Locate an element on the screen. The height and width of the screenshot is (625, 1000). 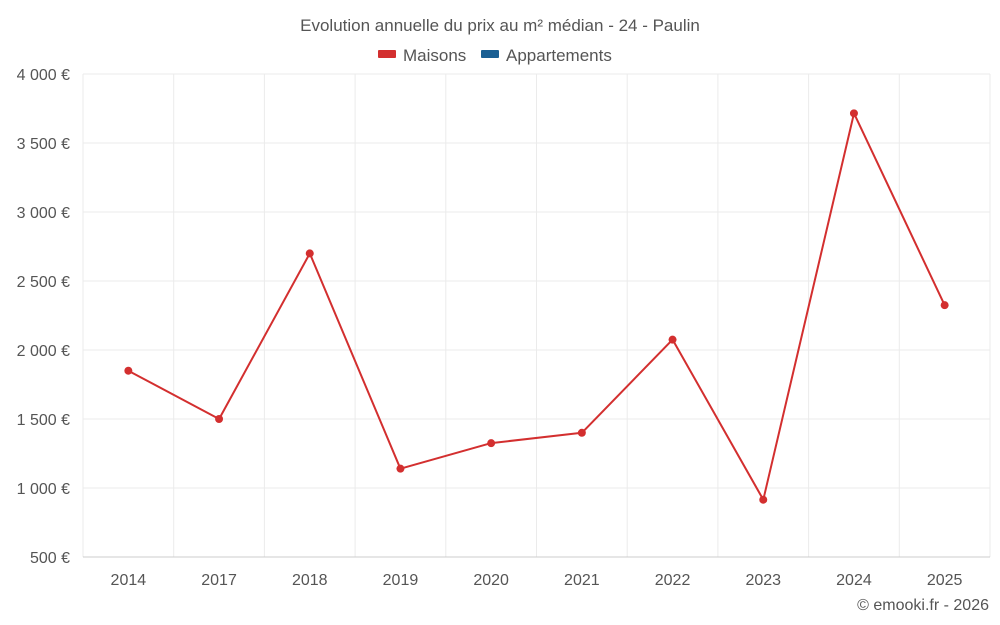
legend-label-appartements: Appartements is located at coordinates (559, 55).